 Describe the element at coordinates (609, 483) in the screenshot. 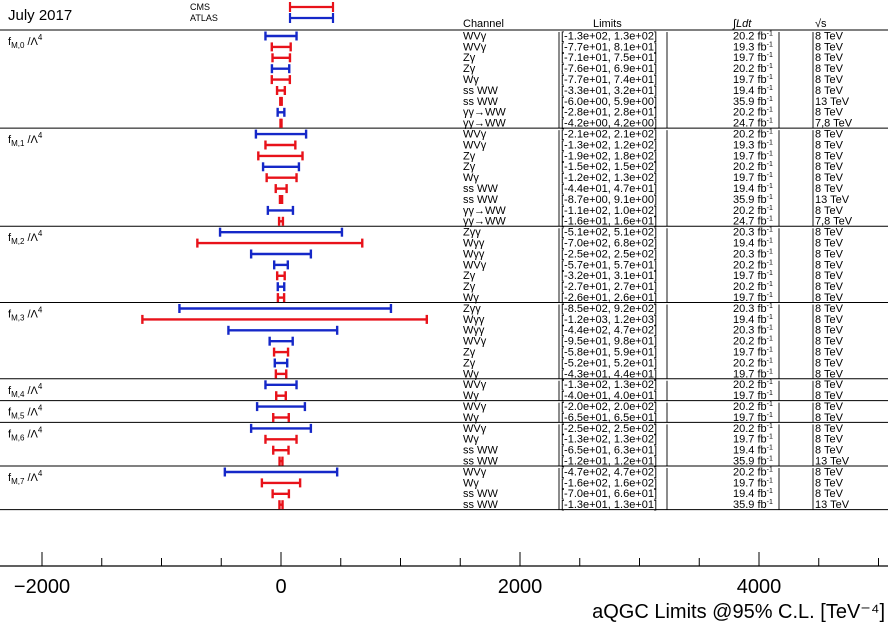

I see `limits-cell: [-1.6e+02, 1.6e+02]` at that location.